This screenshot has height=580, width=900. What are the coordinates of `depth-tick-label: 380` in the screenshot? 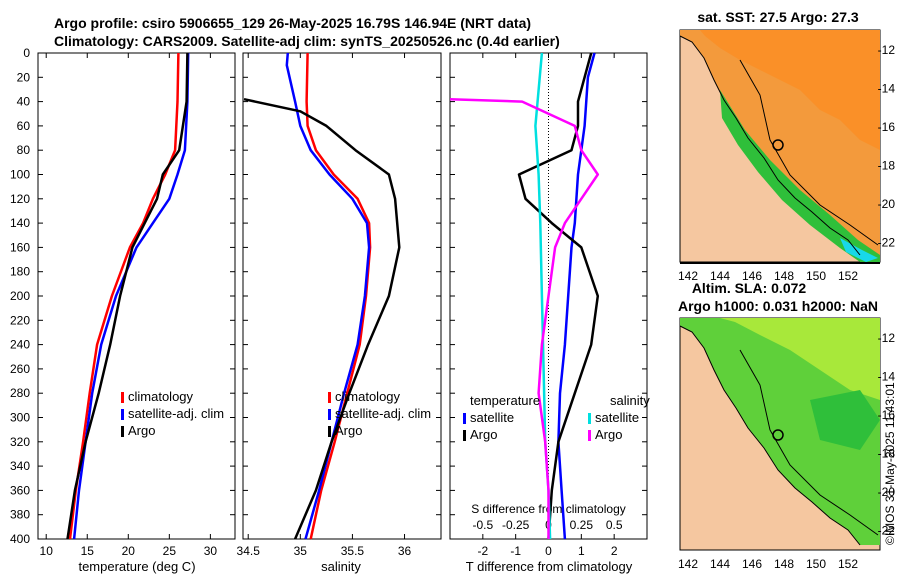 It's located at (20, 515).